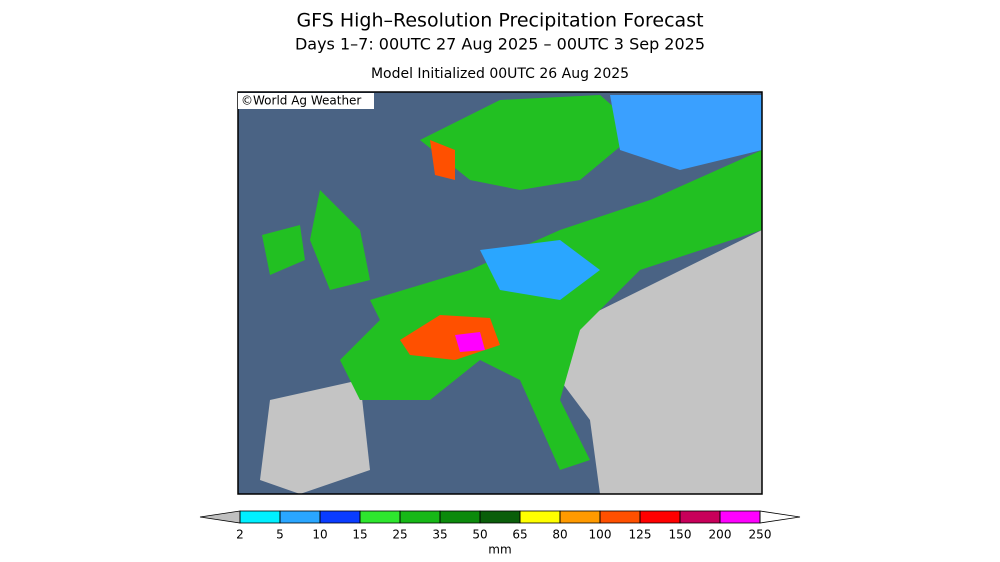 Image resolution: width=1000 pixels, height=562 pixels. Describe the element at coordinates (319, 535) in the screenshot. I see `colorbar-label: 10` at that location.